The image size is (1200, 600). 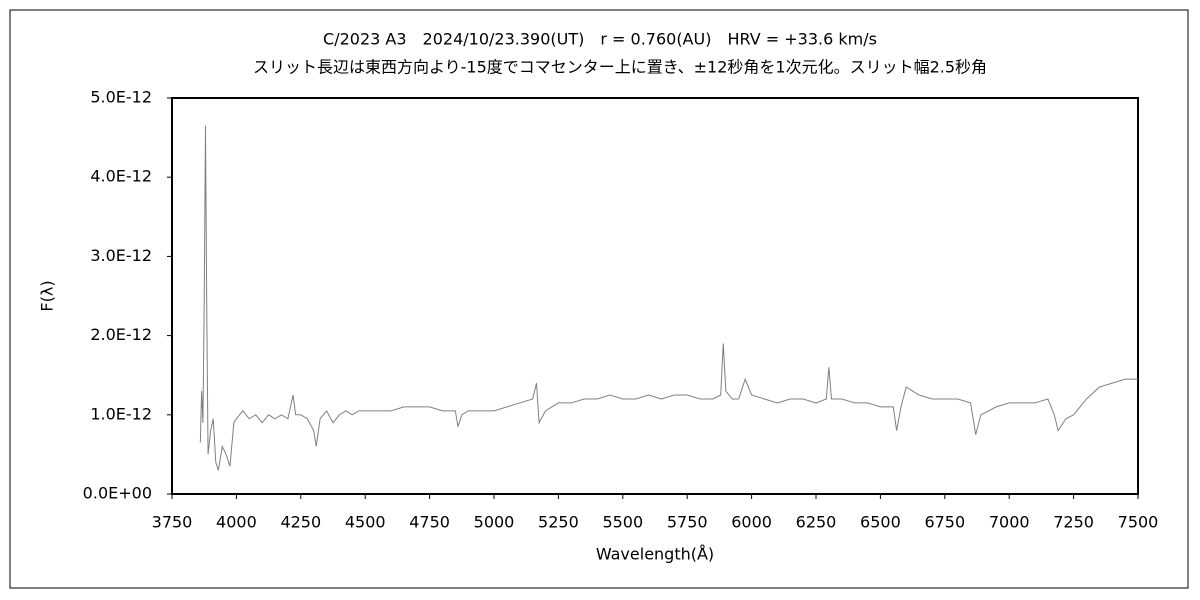 What do you see at coordinates (751, 522) in the screenshot?
I see `x-tick-label: 6000` at bounding box center [751, 522].